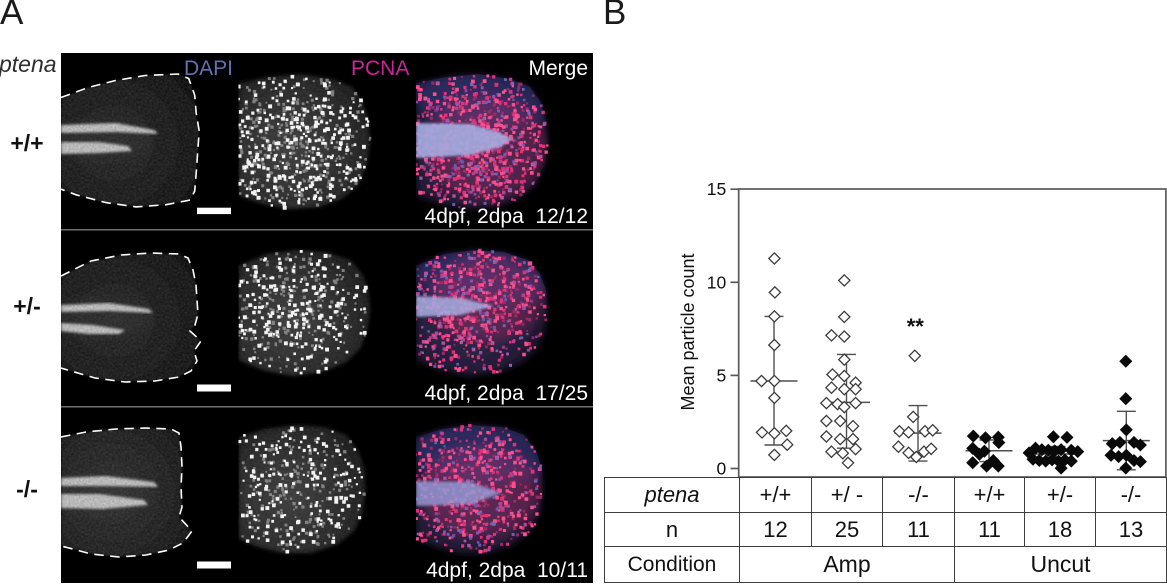 The height and width of the screenshot is (586, 1167). I want to click on svg-text: 10, so click(717, 282).